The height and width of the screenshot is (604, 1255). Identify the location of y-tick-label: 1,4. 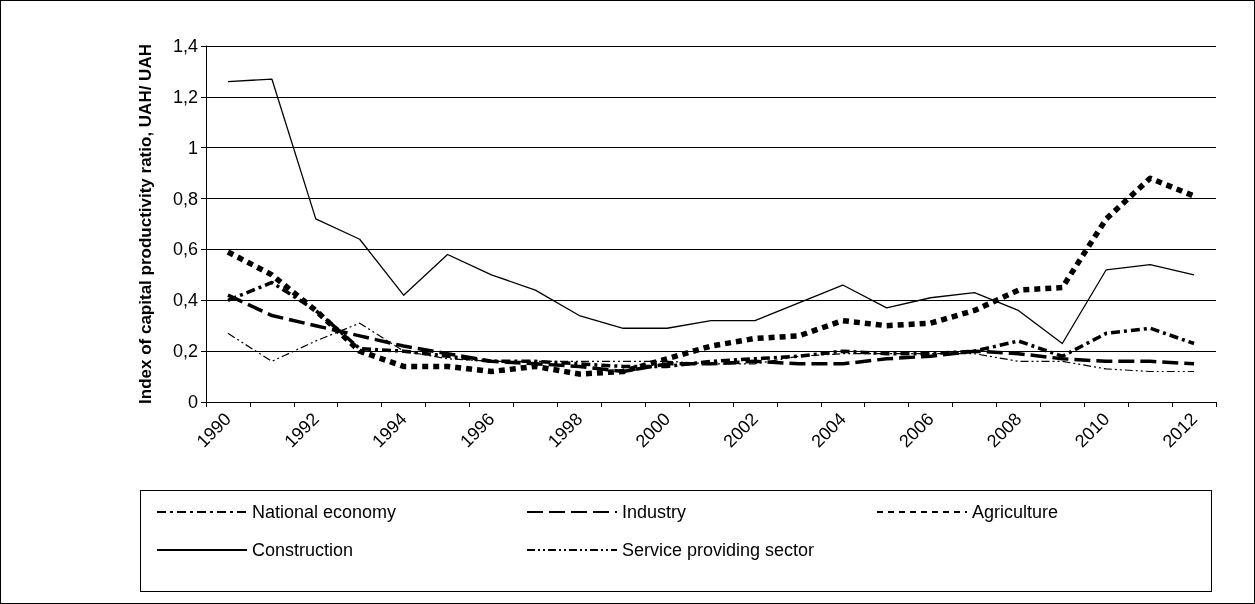
(185, 46).